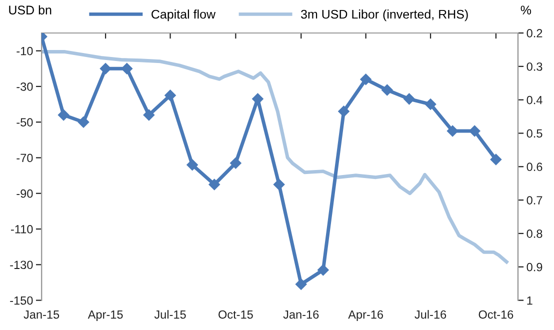 The width and height of the screenshot is (554, 330). I want to click on y-tick-label: -150, so click(21, 300).